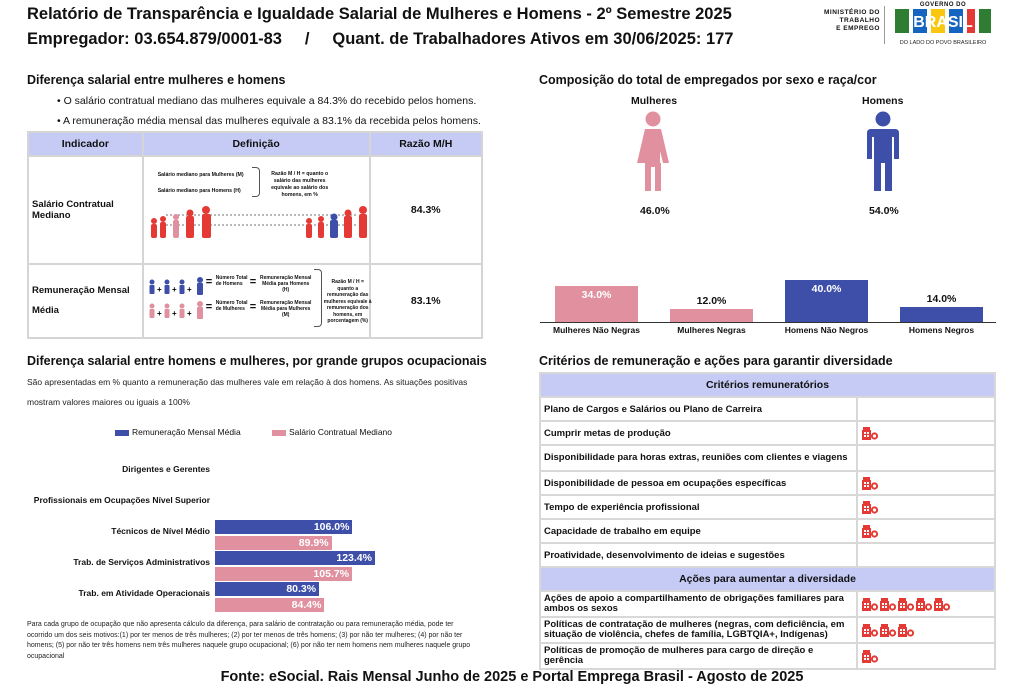 The width and height of the screenshot is (1024, 691). Describe the element at coordinates (258, 222) in the screenshot. I see `people-comparison-icon` at that location.